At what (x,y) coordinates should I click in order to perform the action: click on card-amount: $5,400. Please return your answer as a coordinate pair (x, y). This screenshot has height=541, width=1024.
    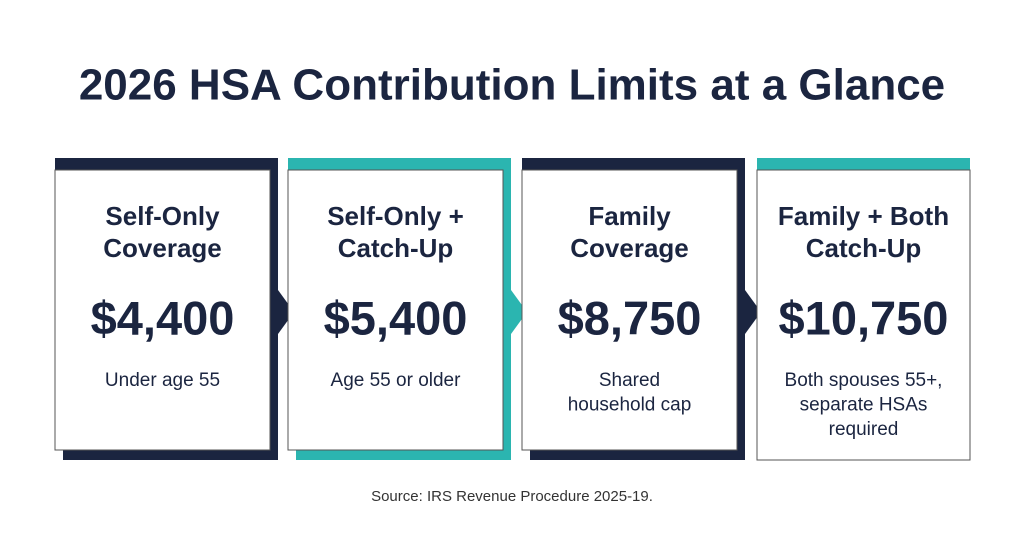
    Looking at the image, I should click on (396, 317).